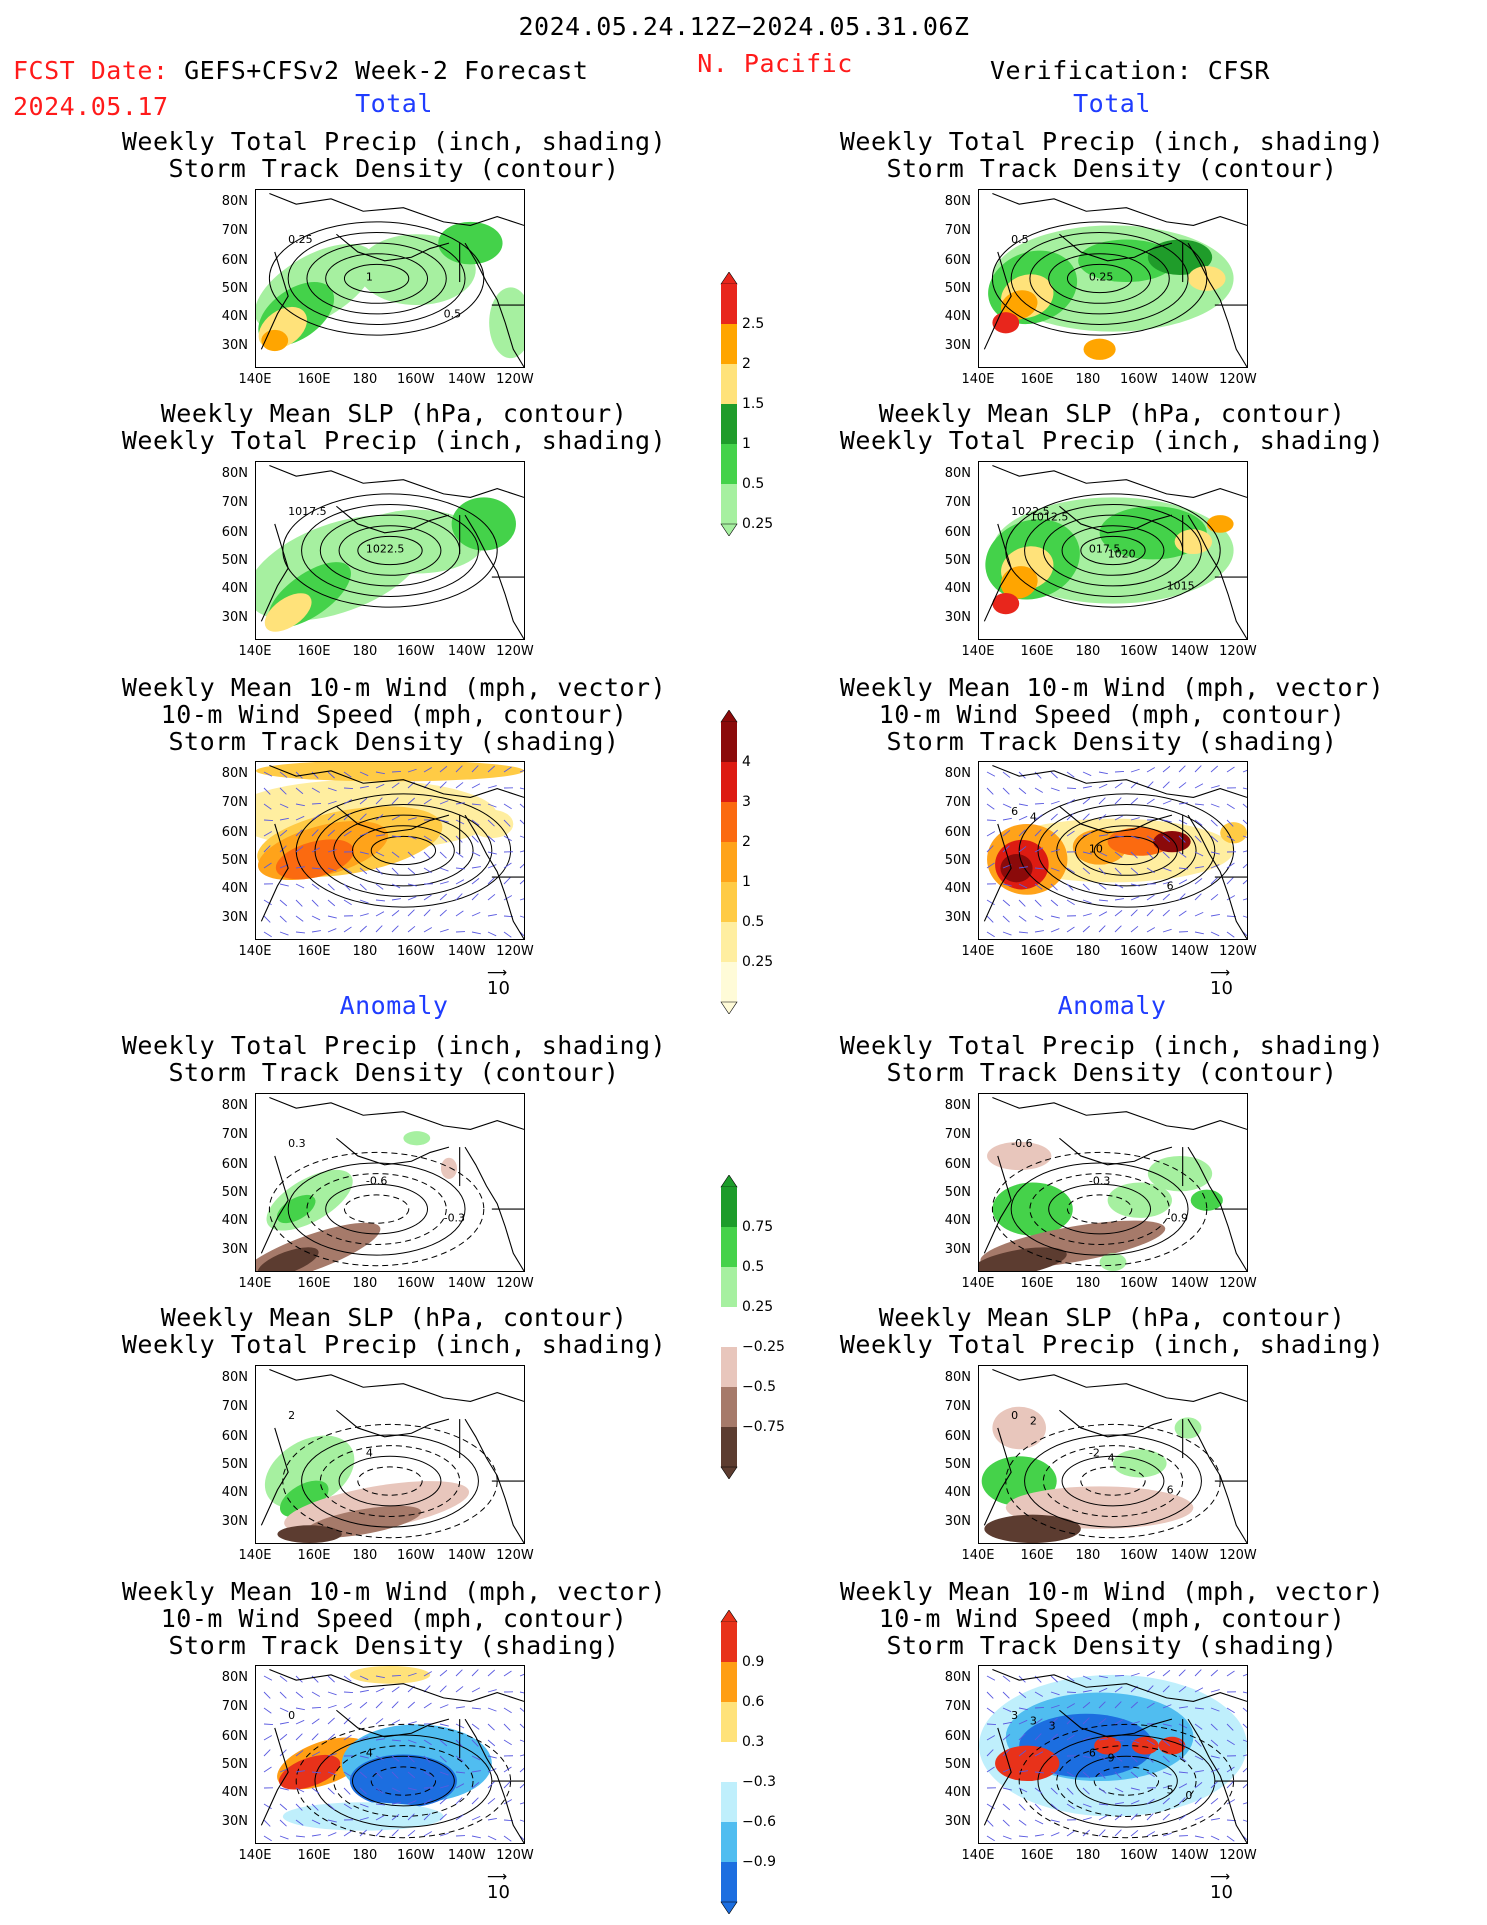 The width and height of the screenshot is (1487, 1925). What do you see at coordinates (255, 651) in the screenshot?
I see `lon-label: 140E` at bounding box center [255, 651].